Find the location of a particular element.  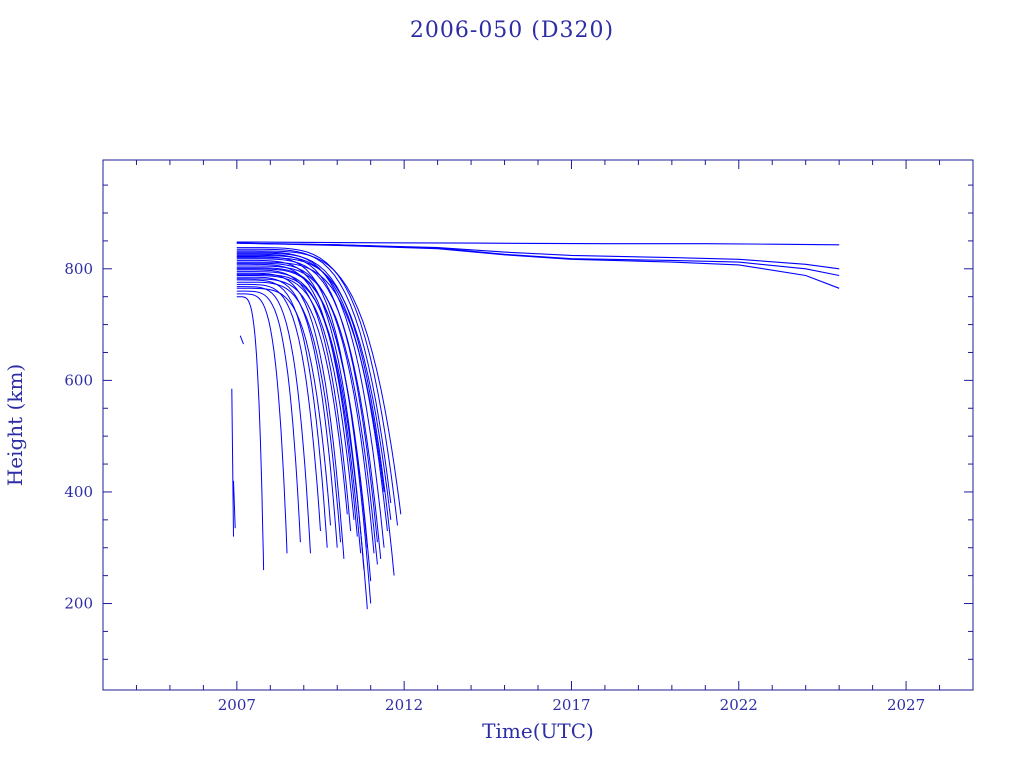

y-tick-label: 600 is located at coordinates (78, 380).